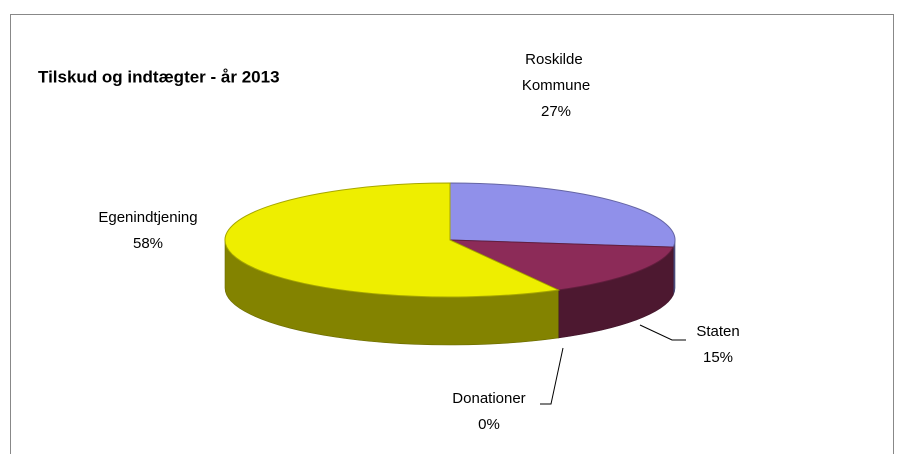 The width and height of the screenshot is (902, 454). Describe the element at coordinates (717, 331) in the screenshot. I see `slice-label: Staten` at that location.